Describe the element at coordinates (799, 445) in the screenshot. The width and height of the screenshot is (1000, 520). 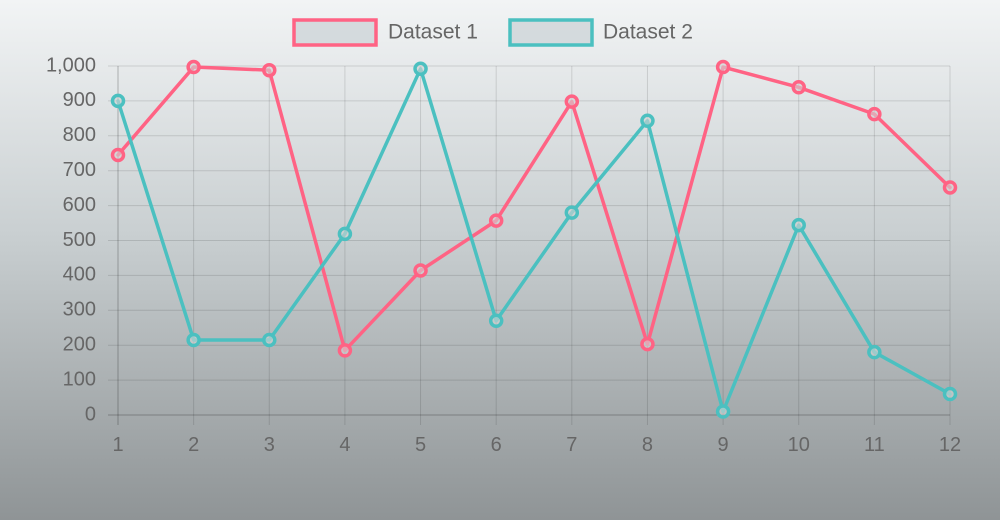
I see `x-tick-label: 10` at that location.